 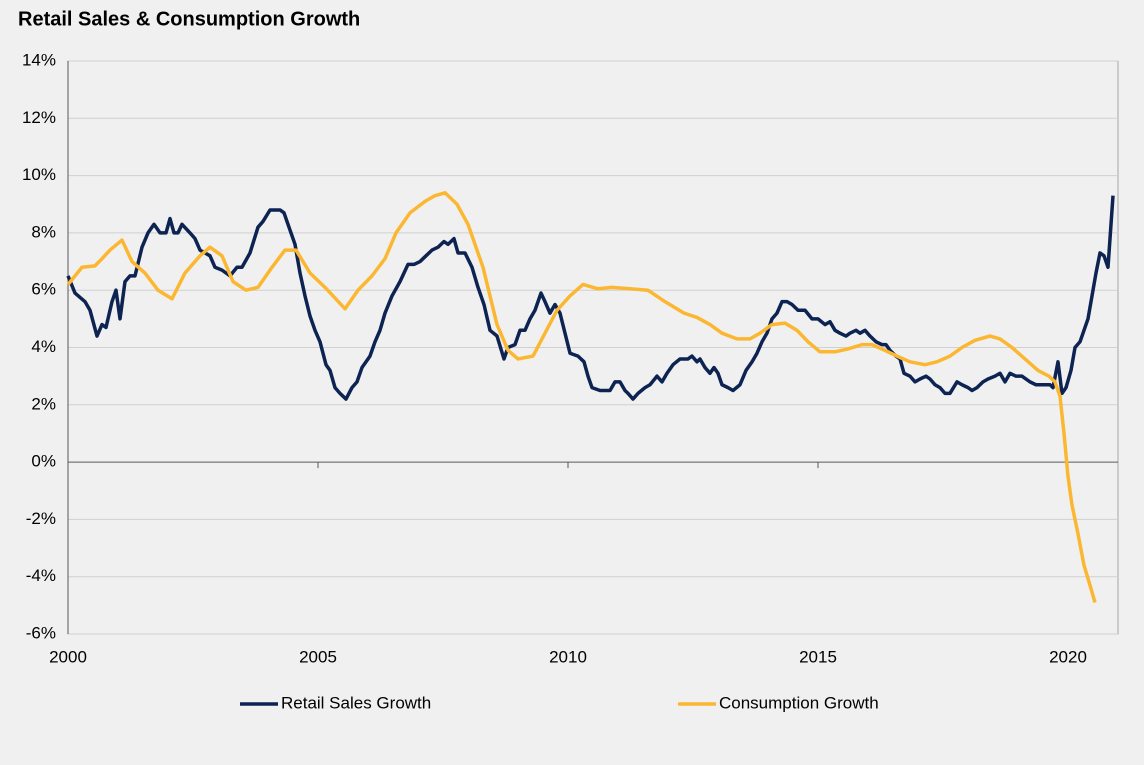 I want to click on y-tick-label: 14%, so click(x=39, y=59).